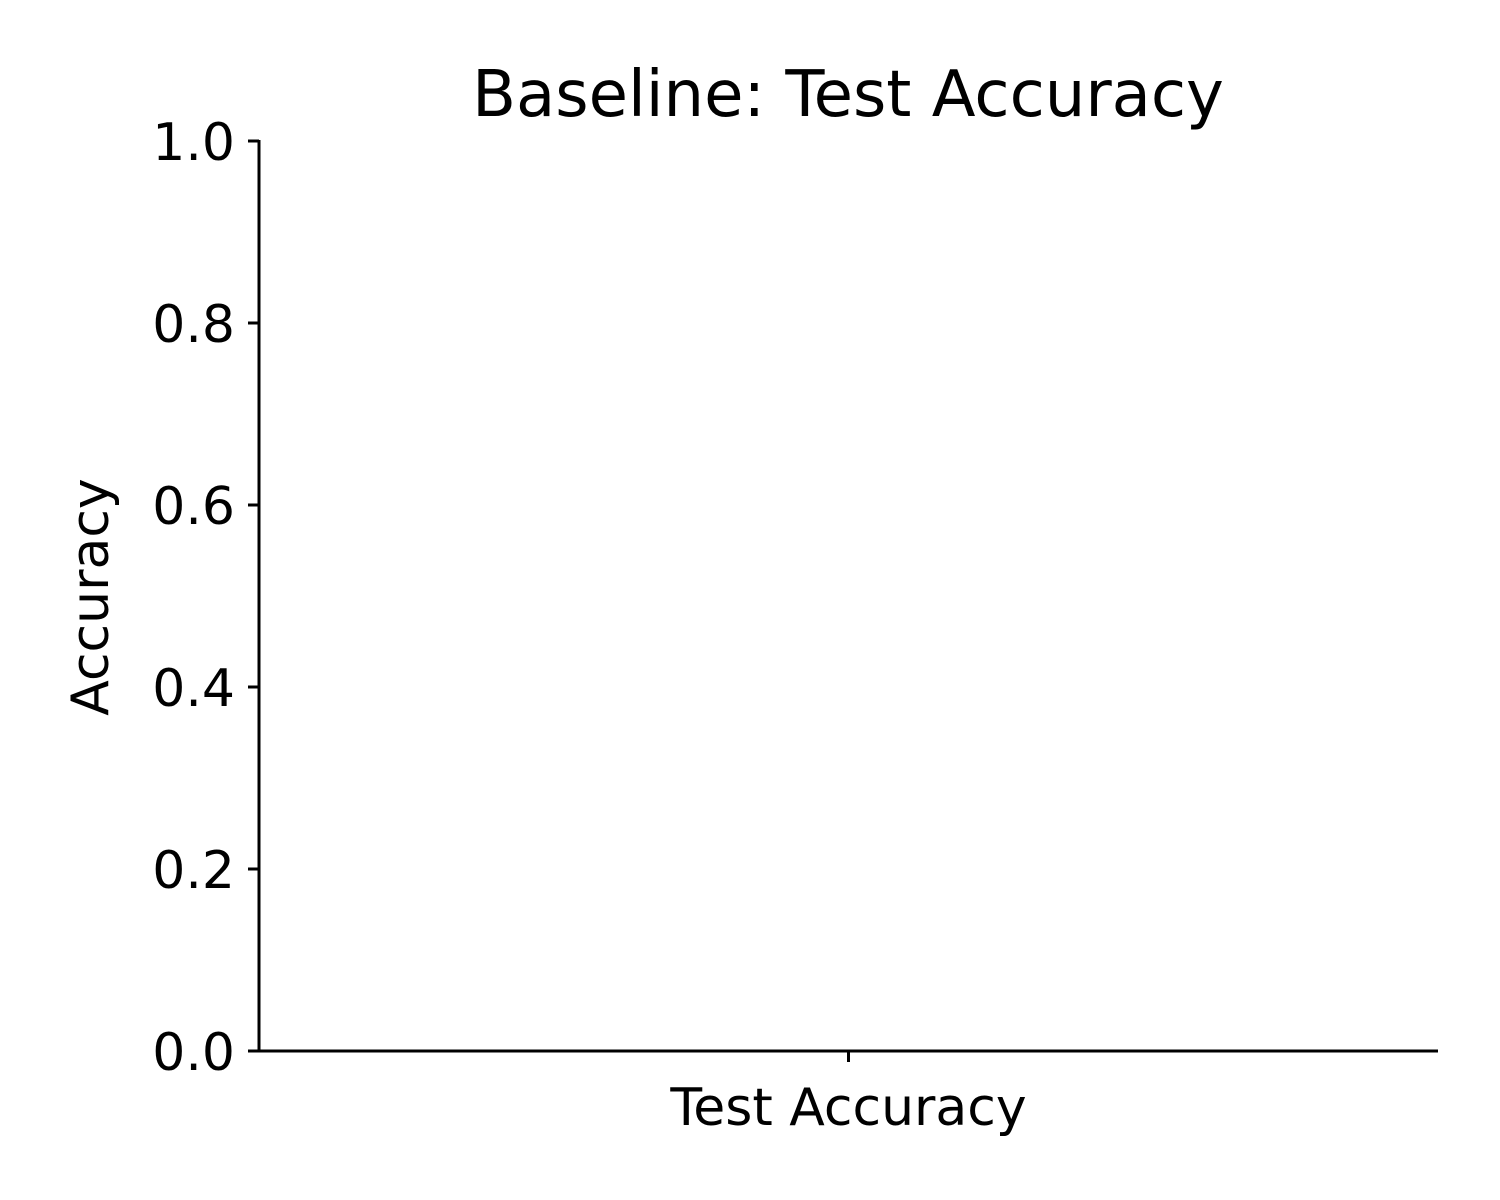 The image size is (1500, 1200). What do you see at coordinates (205, 598) in the screenshot?
I see `y-axis-ticks: 0.0 0.2 0.4 0.6 0.8 1.0` at bounding box center [205, 598].